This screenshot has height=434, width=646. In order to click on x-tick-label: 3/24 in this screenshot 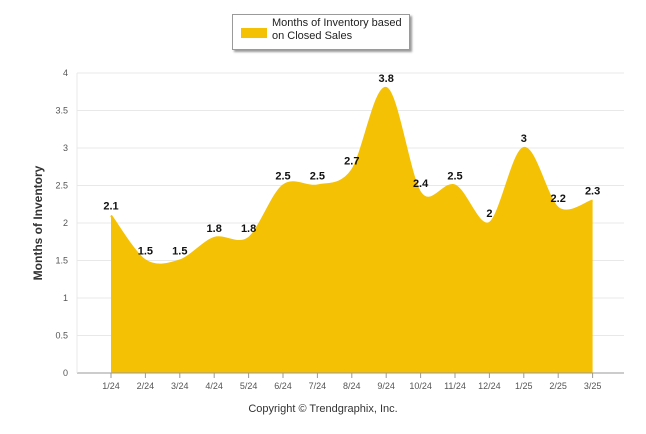, I will do `click(180, 386)`.